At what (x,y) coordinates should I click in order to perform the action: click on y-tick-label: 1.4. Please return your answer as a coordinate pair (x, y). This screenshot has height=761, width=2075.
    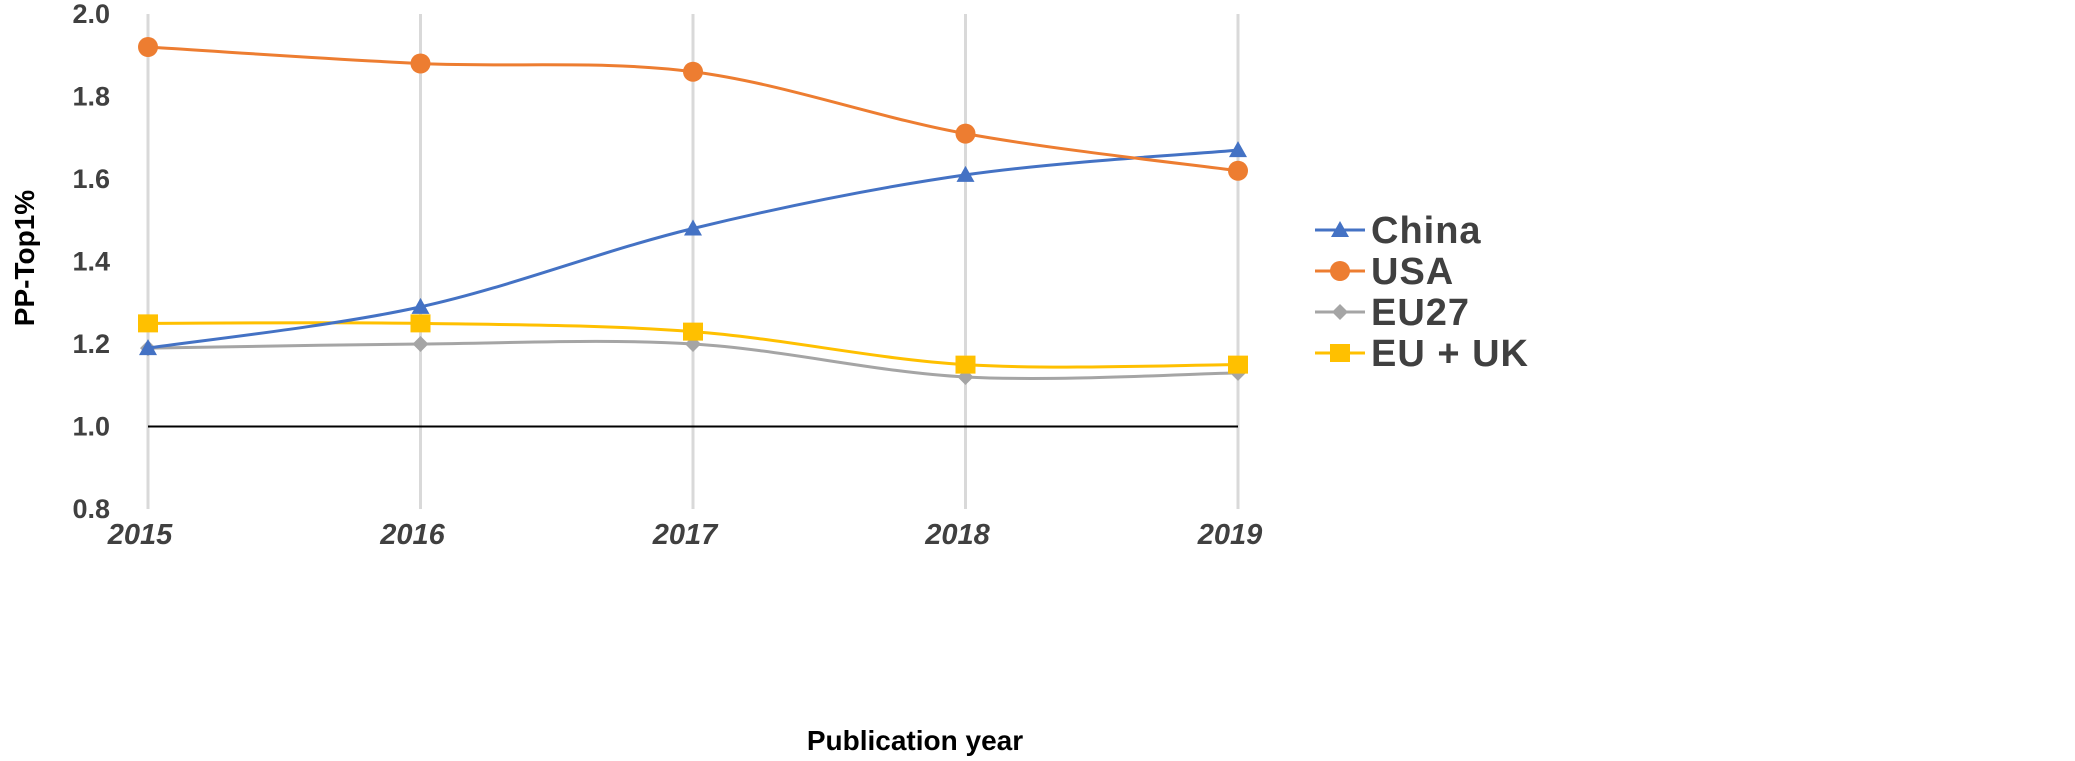
    Looking at the image, I should click on (91, 262).